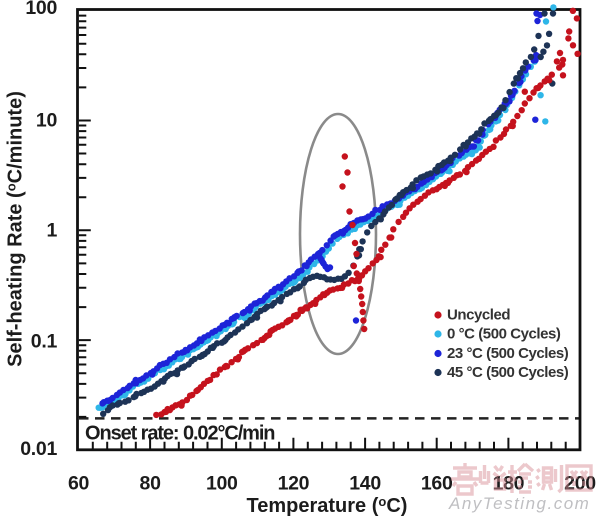  I want to click on svg-text: 80, so click(151, 484).